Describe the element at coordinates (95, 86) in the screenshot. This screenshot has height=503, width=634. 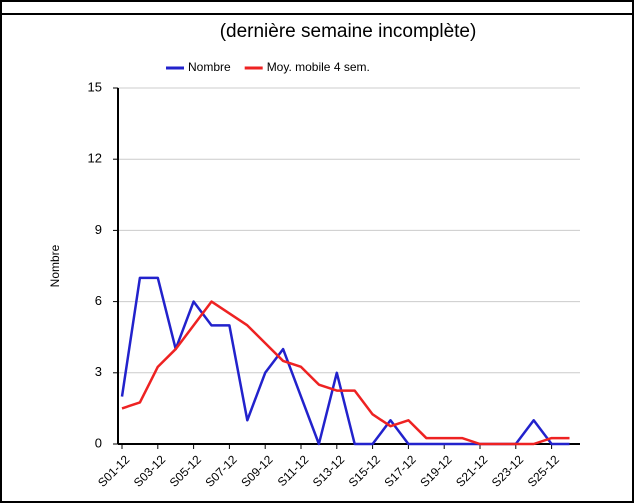
I see `y-tick-label: 15` at that location.